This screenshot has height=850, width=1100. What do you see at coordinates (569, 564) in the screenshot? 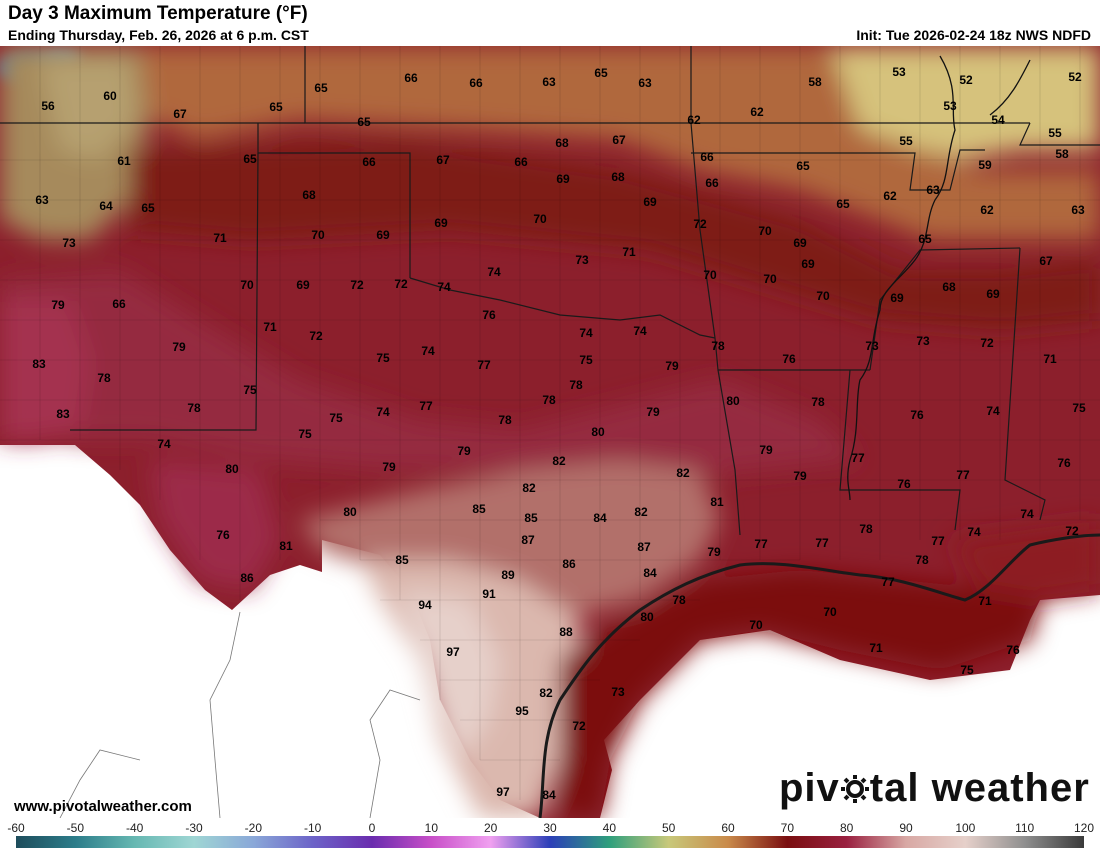
I see `temp-label: 86` at bounding box center [569, 564].